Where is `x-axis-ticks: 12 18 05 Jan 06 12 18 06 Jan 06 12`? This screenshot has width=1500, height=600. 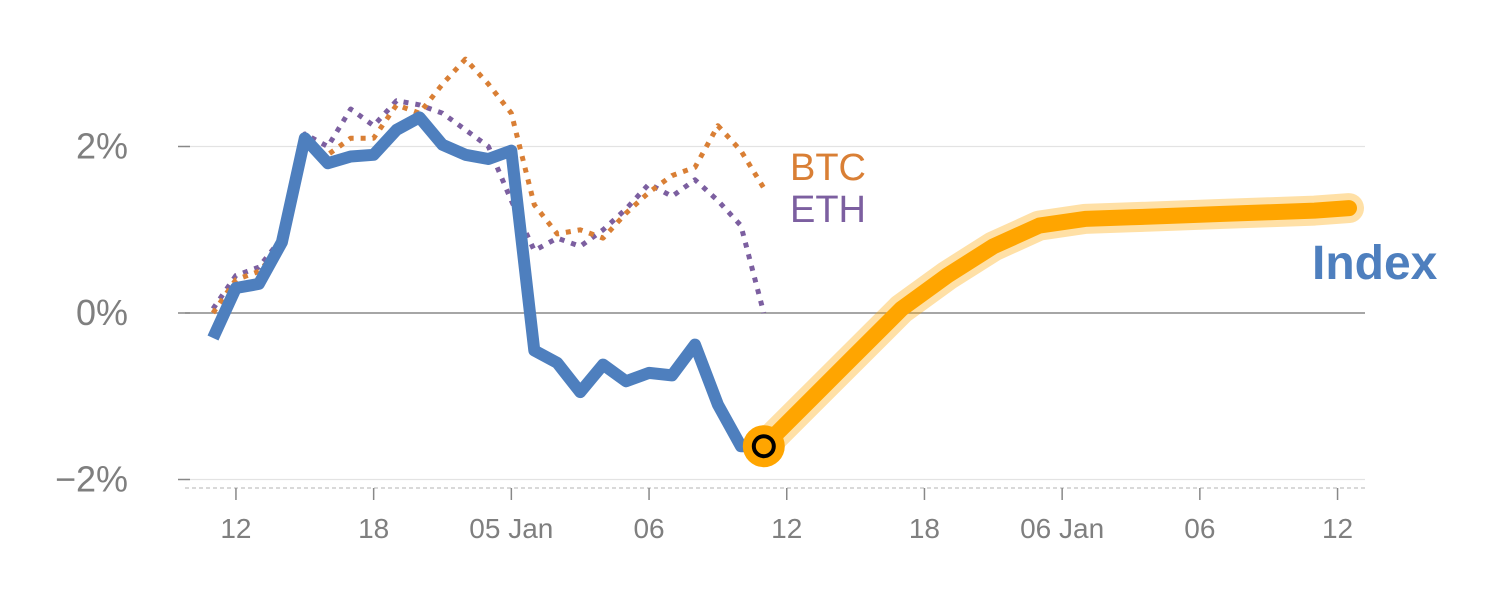
x-axis-ticks: 12 18 05 Jan 06 12 18 06 Jan 06 12 is located at coordinates (786, 516).